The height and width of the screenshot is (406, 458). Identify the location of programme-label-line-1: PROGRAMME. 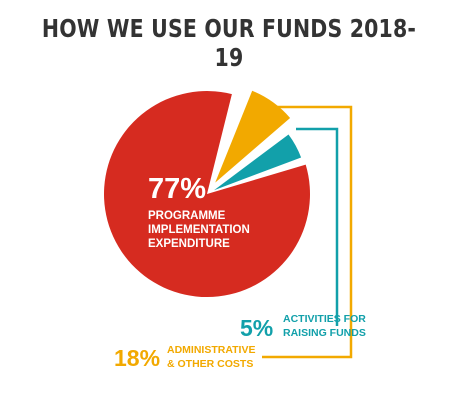
(187, 216).